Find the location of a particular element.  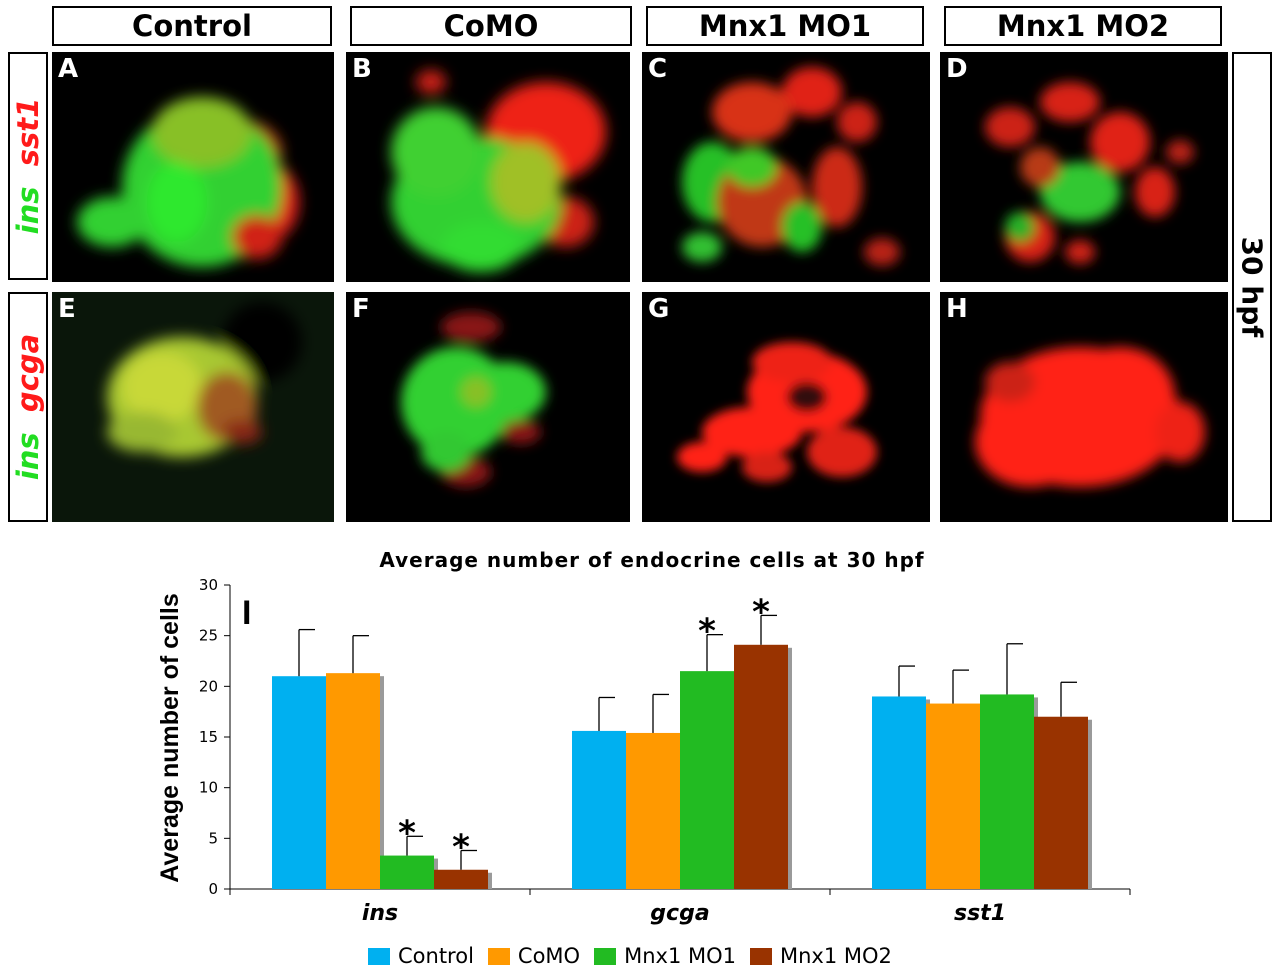

legend-label: Control is located at coordinates (436, 956).